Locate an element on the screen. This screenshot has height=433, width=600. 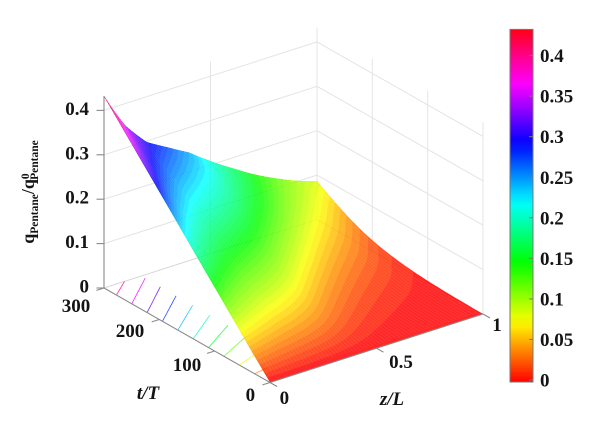
svg-text: 0.35 is located at coordinates (556, 97).